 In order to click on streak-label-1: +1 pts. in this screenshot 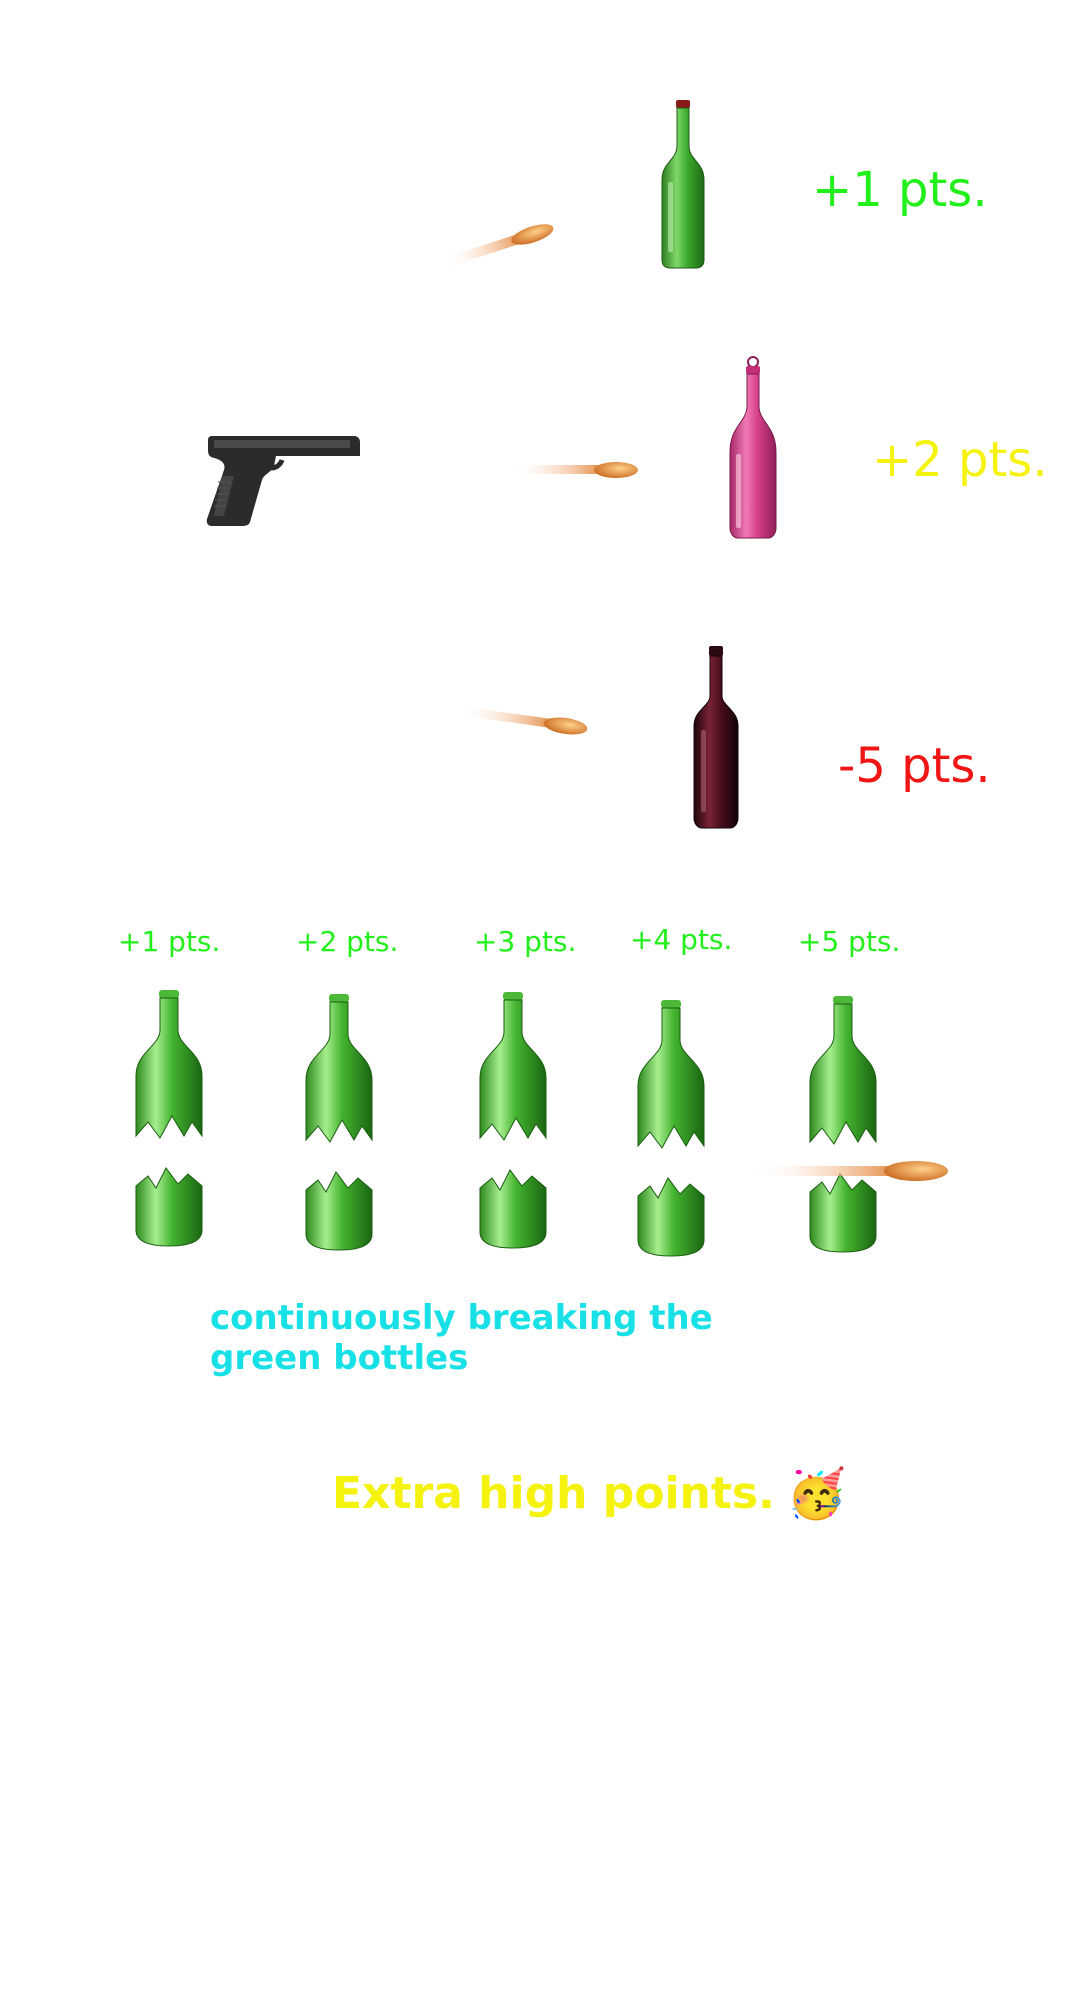, I will do `click(169, 941)`.